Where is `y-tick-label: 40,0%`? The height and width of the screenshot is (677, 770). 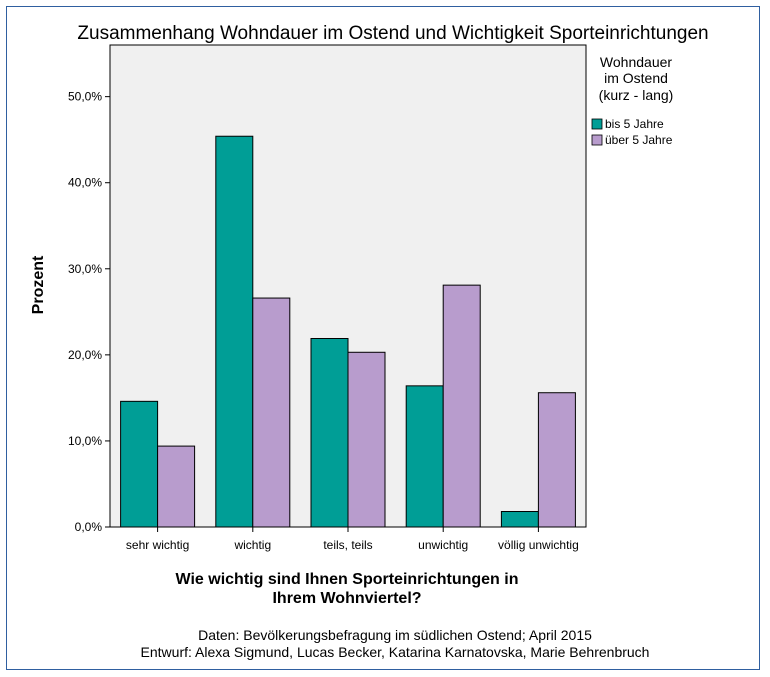 y-tick-label: 40,0% is located at coordinates (85, 183).